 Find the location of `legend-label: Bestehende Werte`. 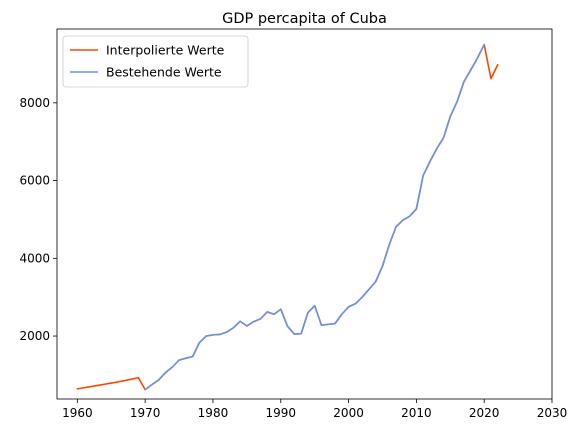

legend-label: Bestehende Werte is located at coordinates (164, 72).